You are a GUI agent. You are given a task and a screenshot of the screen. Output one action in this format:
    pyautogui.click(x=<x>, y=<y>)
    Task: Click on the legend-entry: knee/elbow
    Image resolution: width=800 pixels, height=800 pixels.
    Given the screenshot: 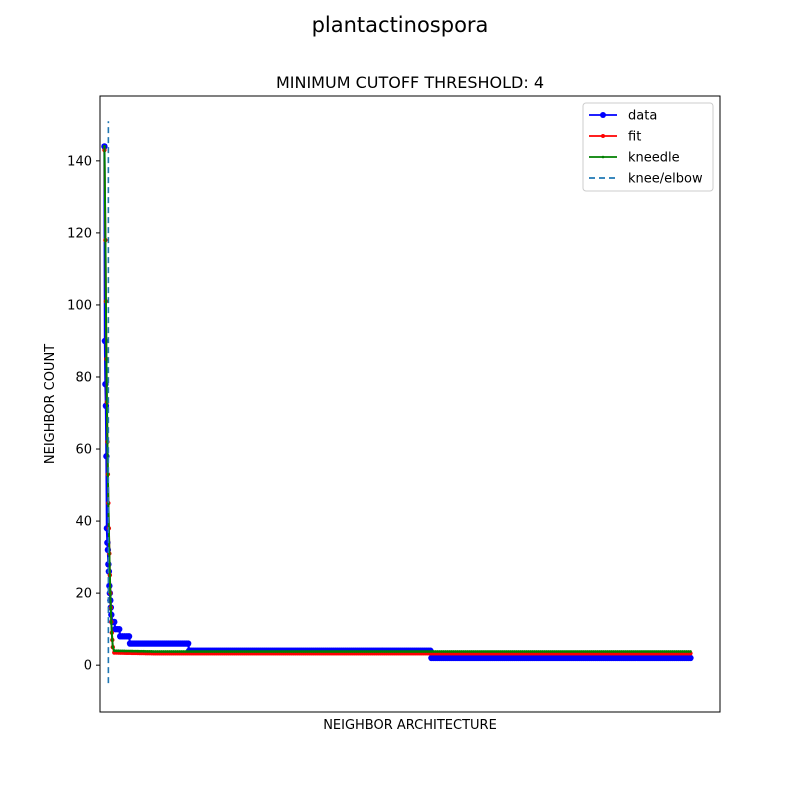 What is the action you would take?
    pyautogui.click(x=646, y=179)
    